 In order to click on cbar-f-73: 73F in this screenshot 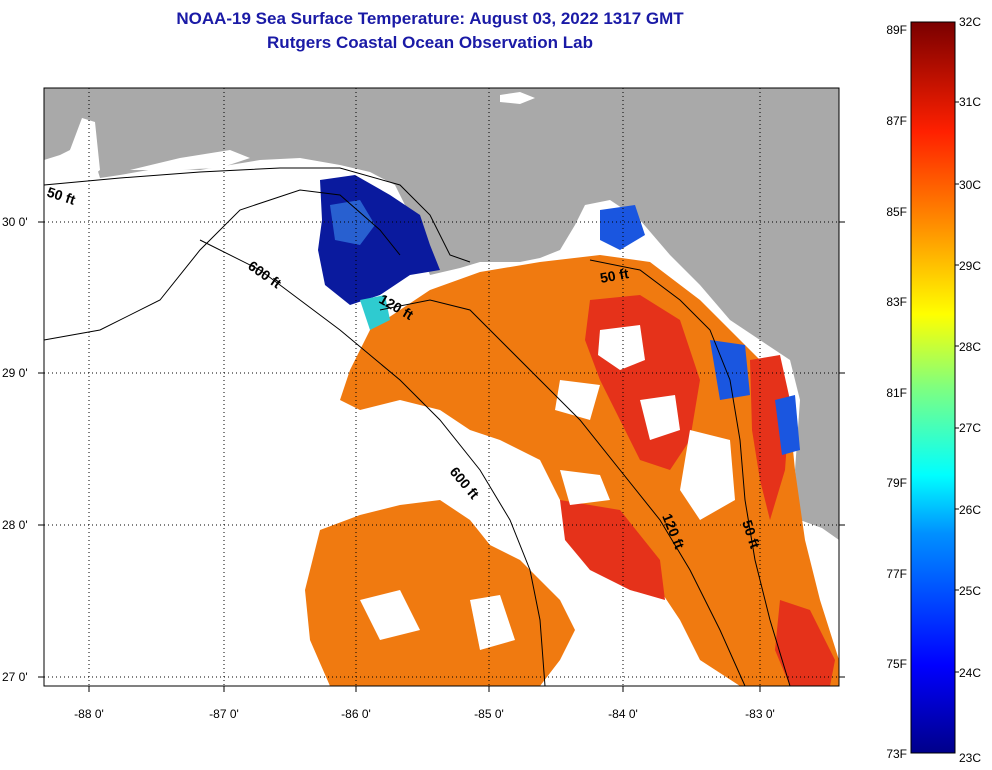, I will do `click(896, 754)`.